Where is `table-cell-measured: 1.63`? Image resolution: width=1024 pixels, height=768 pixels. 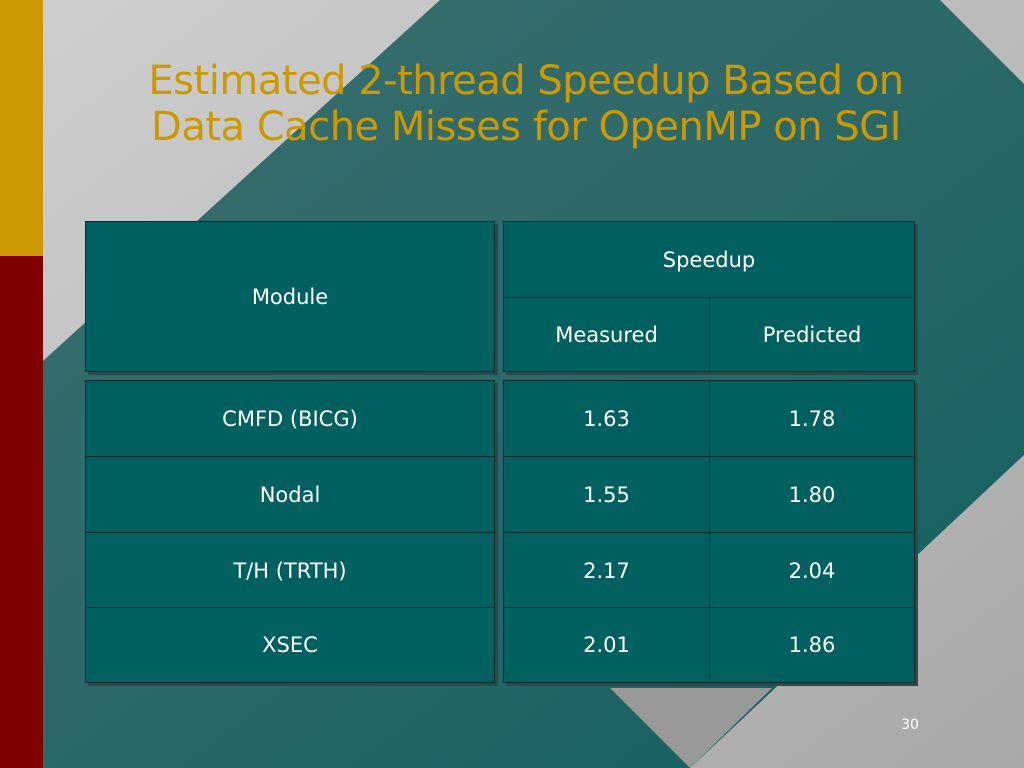
table-cell-measured: 1.63 is located at coordinates (606, 418).